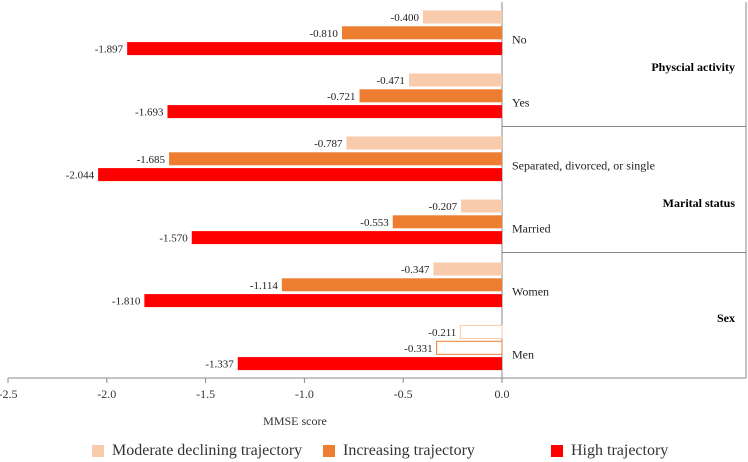  Describe the element at coordinates (519, 40) in the screenshot. I see `category-label-1: No` at that location.